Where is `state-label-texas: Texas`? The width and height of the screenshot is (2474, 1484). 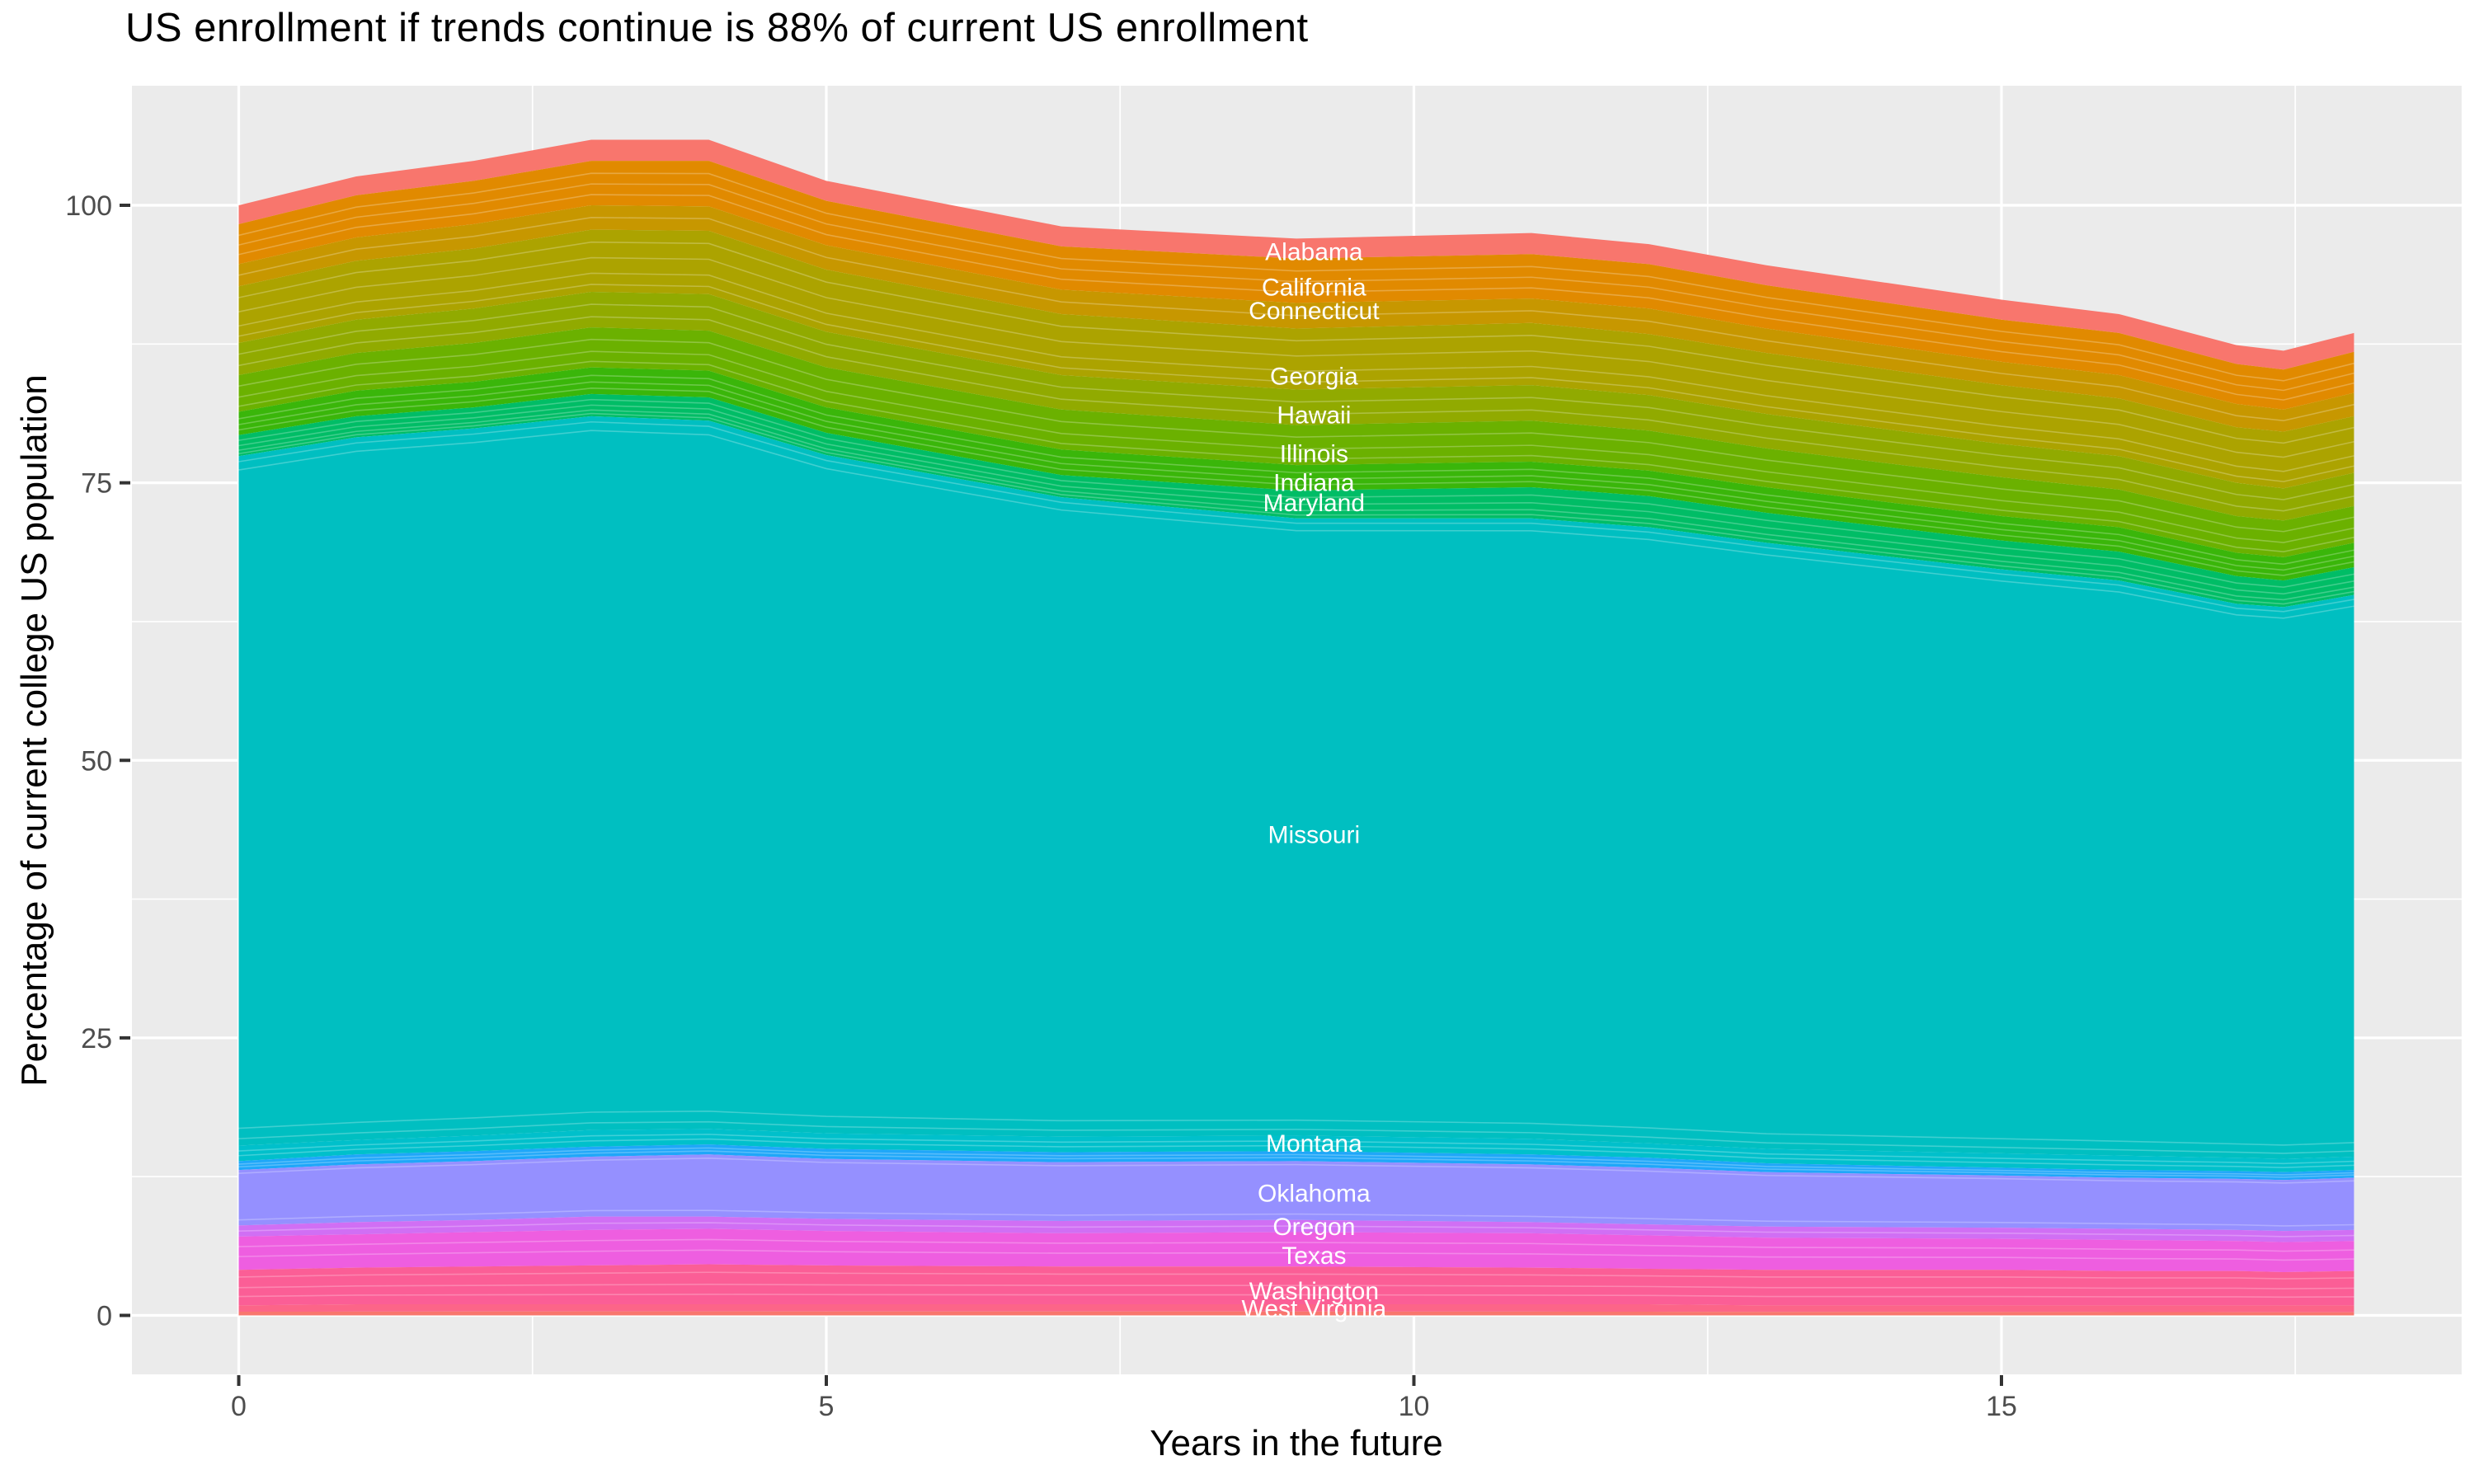
state-label-texas: Texas is located at coordinates (1314, 1256).